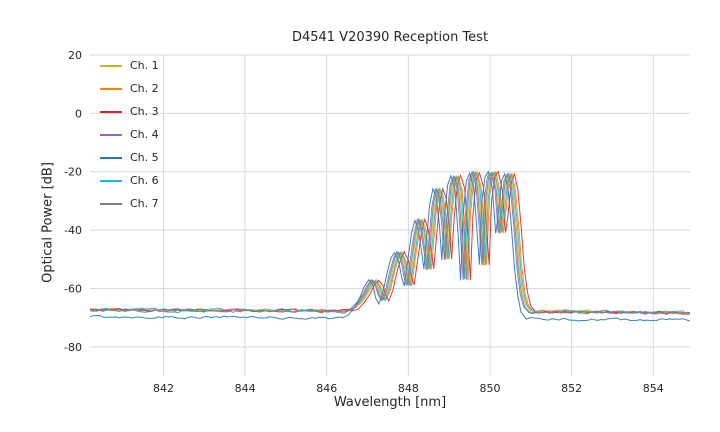  Describe the element at coordinates (653, 388) in the screenshot. I see `x-tick-label: 854` at that location.